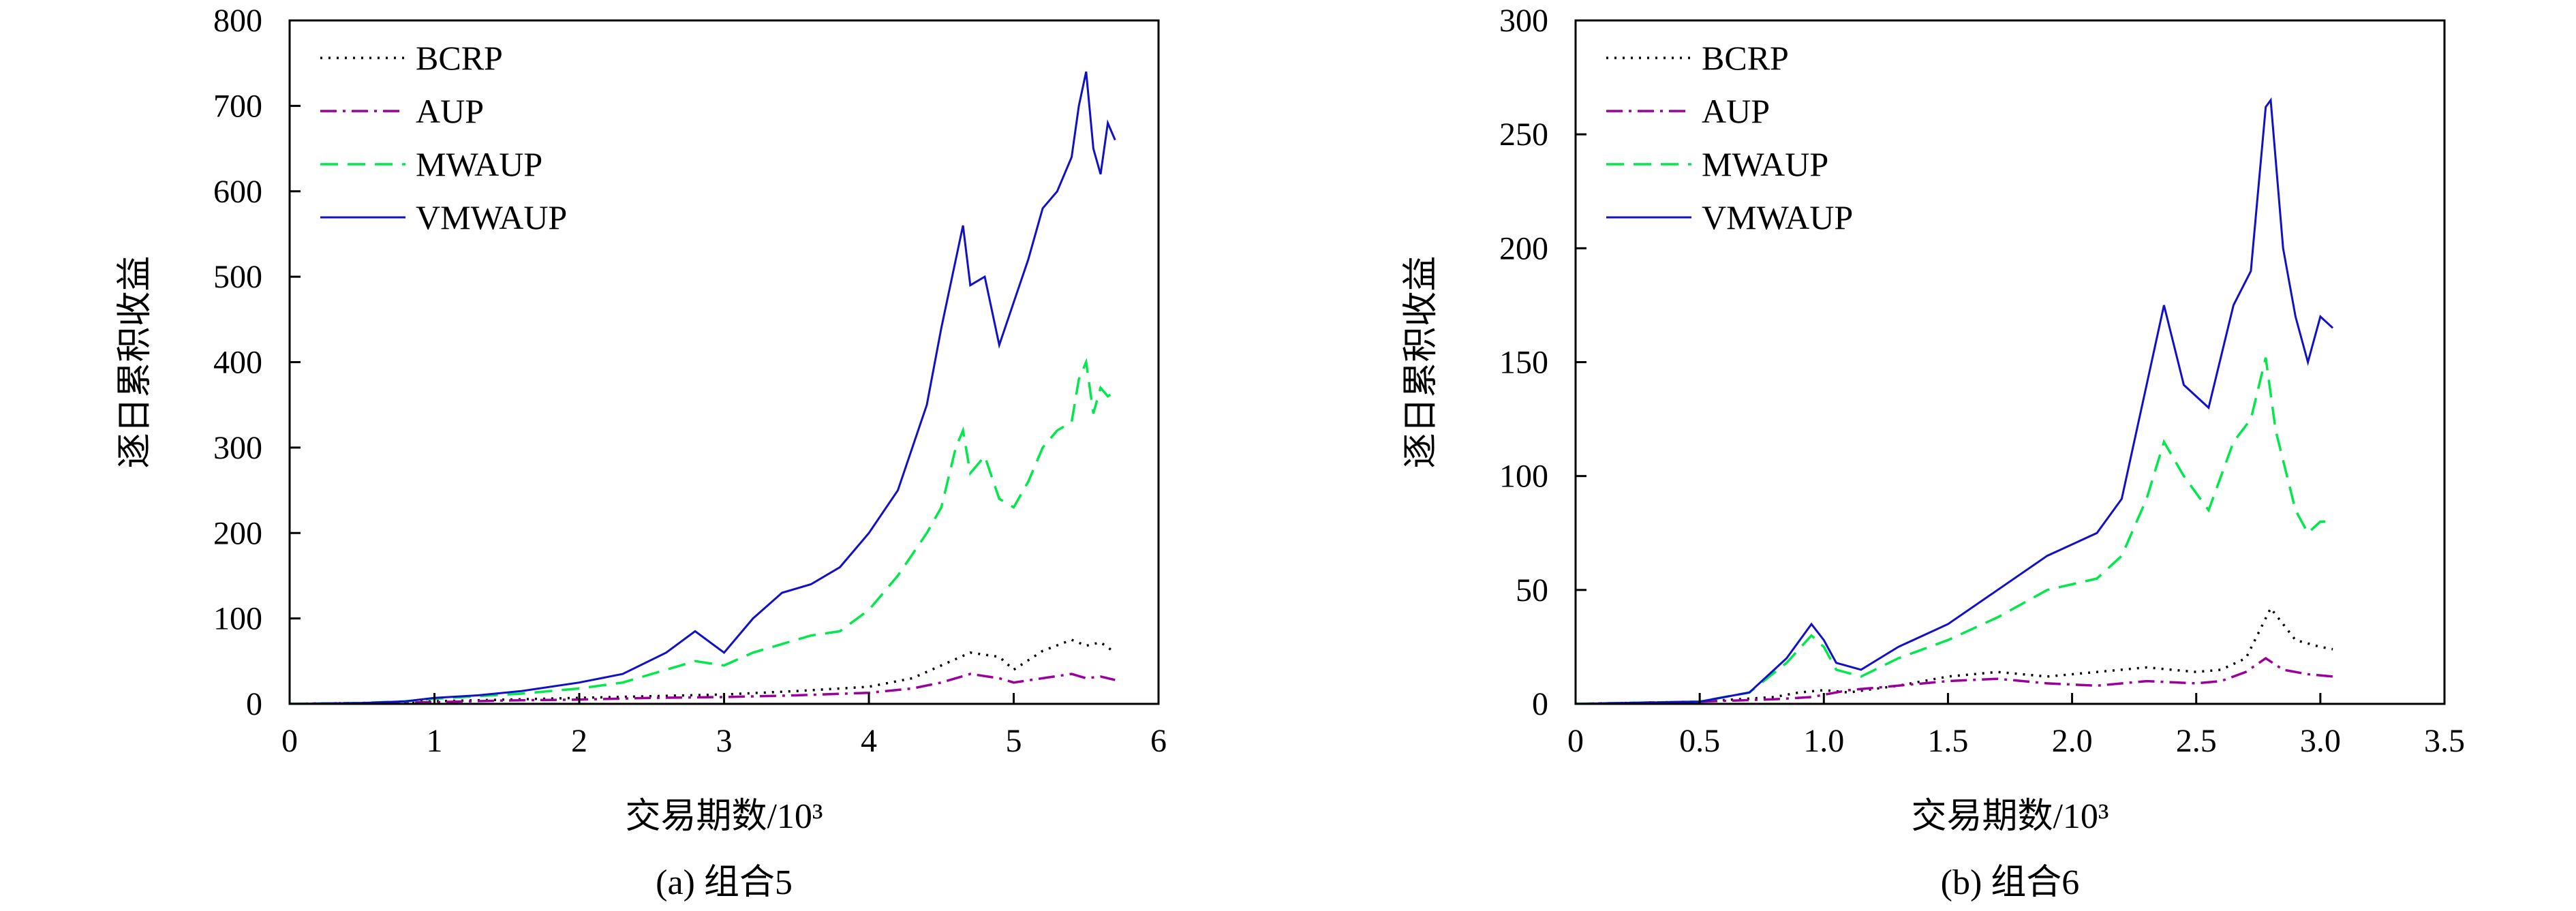 Image resolution: width=2576 pixels, height=911 pixels. I want to click on y-tick-label: 600, so click(237, 192).